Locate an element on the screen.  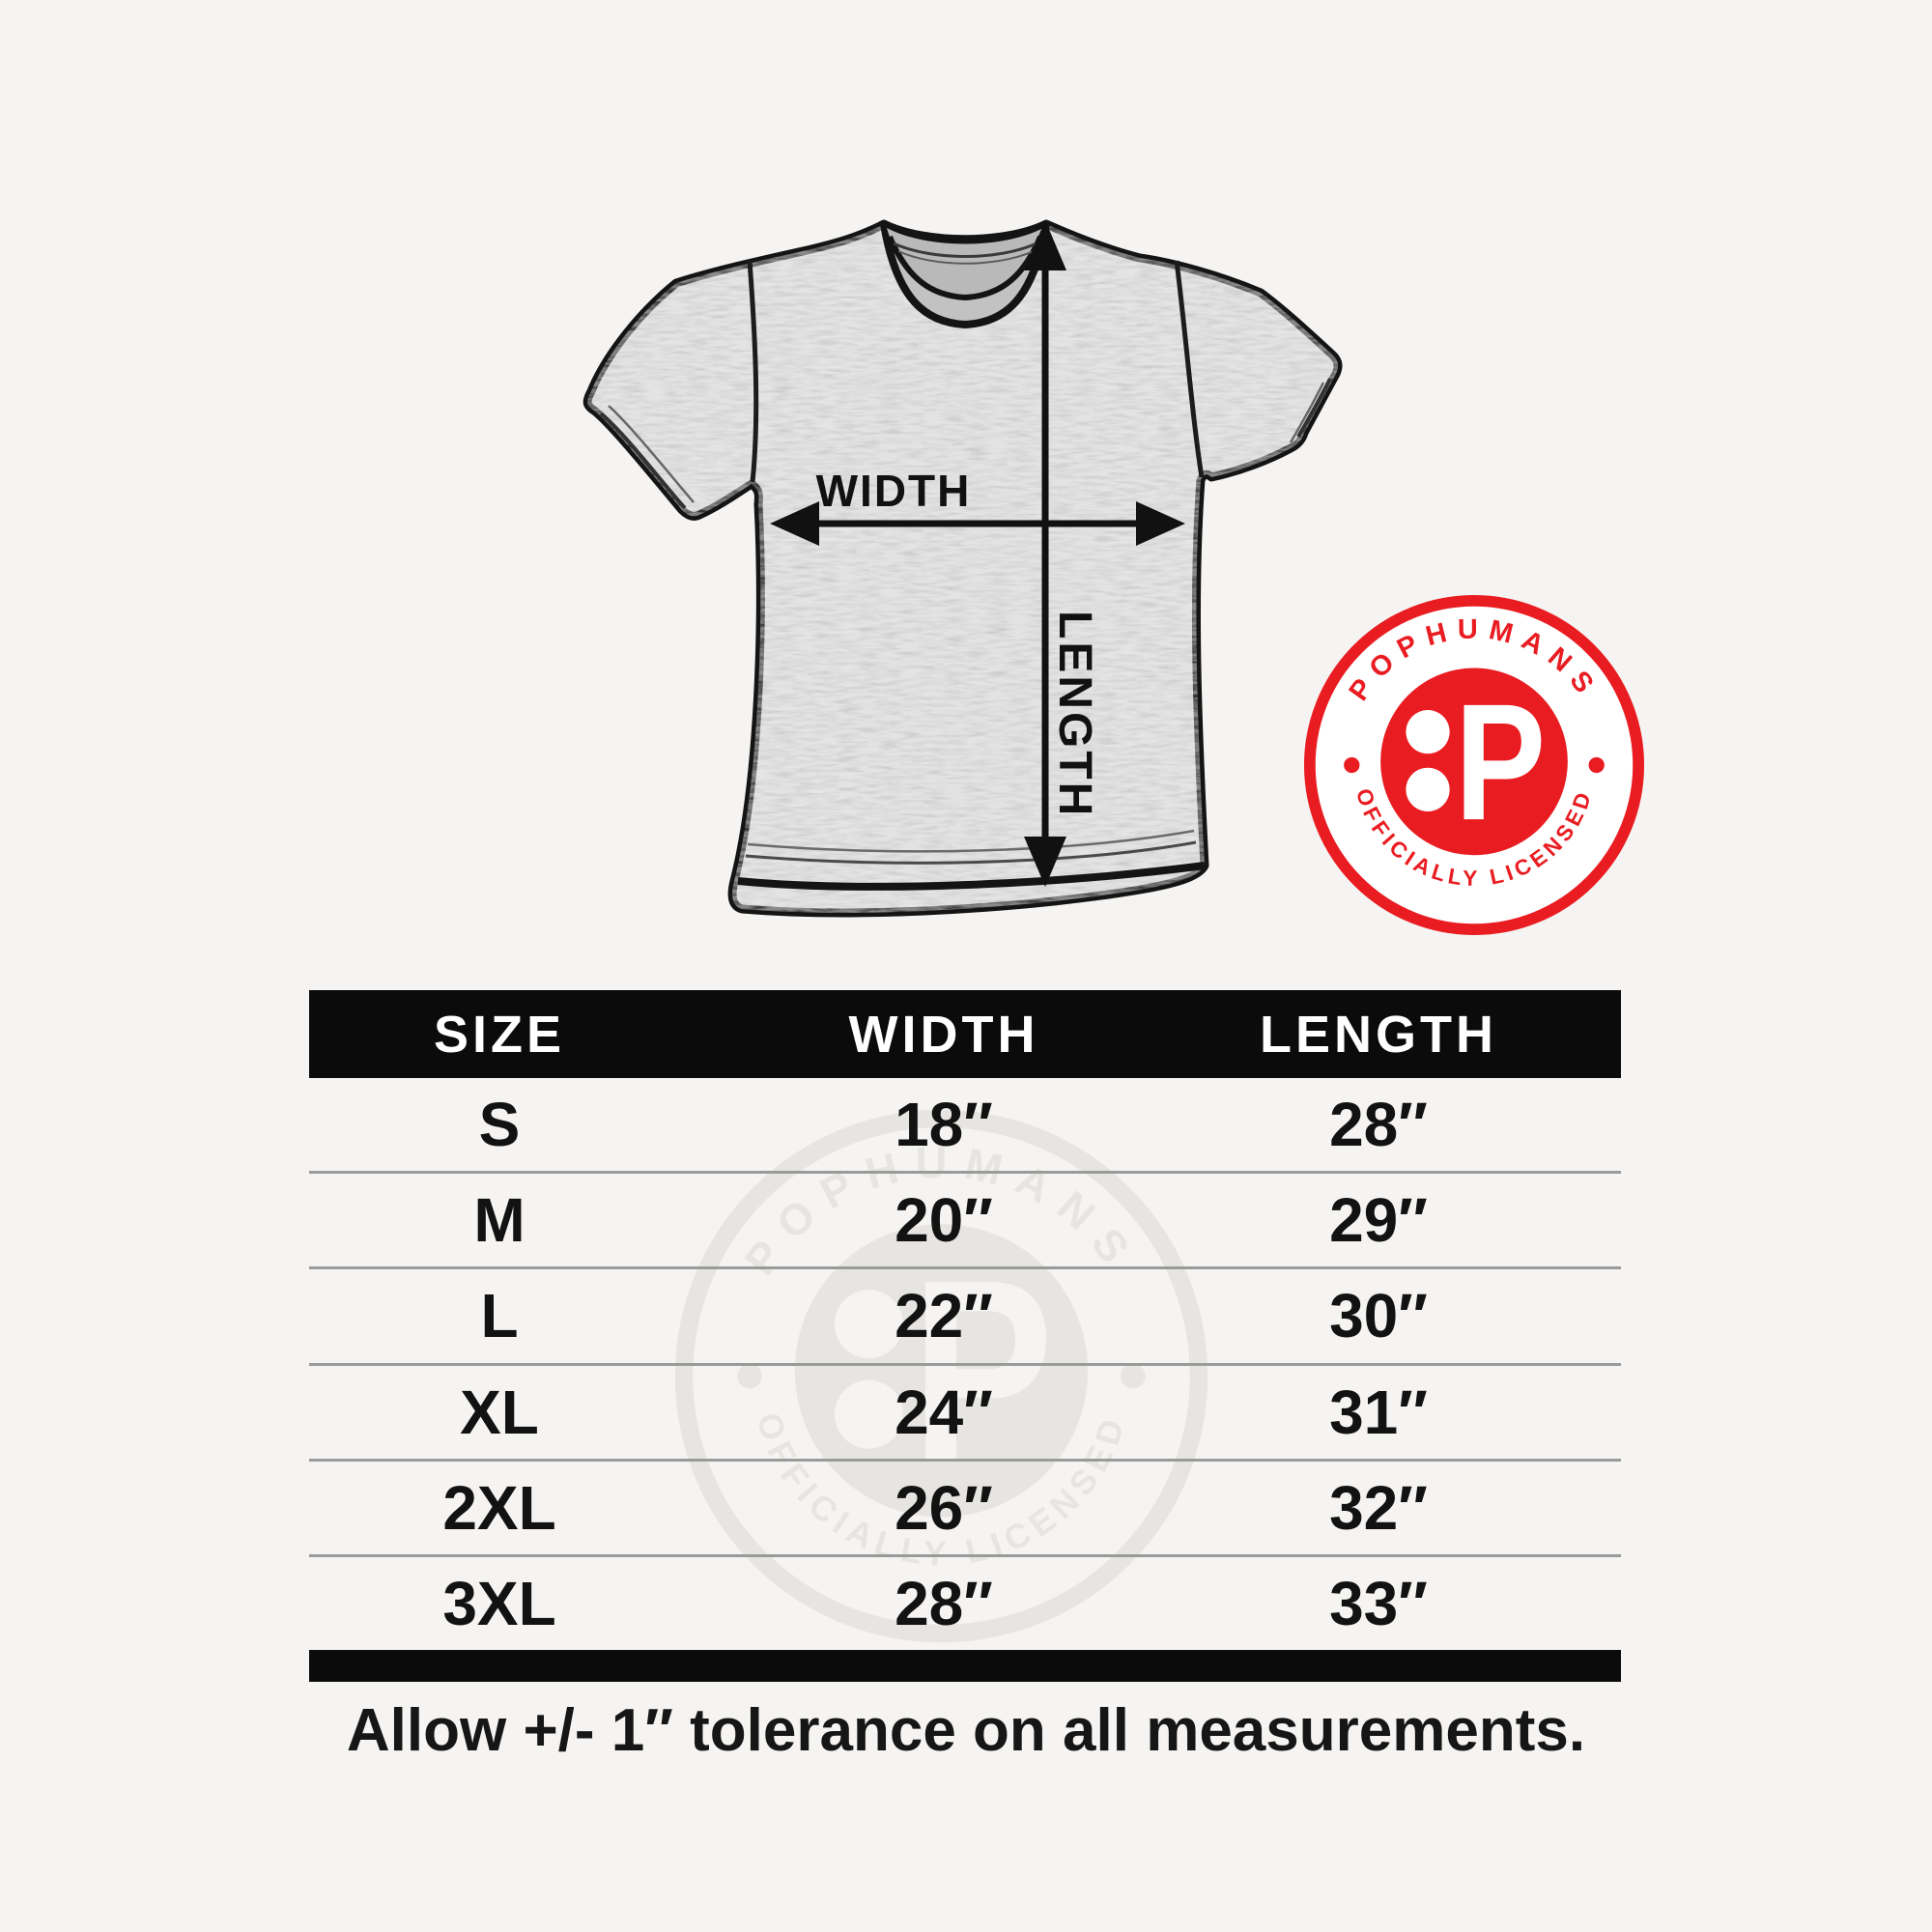
length-cell: 33″ is located at coordinates (1378, 1603).